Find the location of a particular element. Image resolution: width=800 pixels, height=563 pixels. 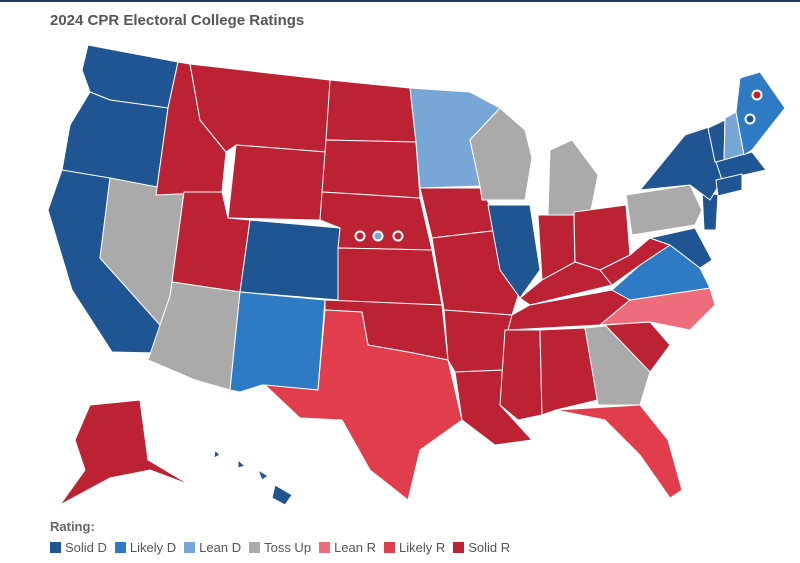

state-north-dakota is located at coordinates (371, 111).